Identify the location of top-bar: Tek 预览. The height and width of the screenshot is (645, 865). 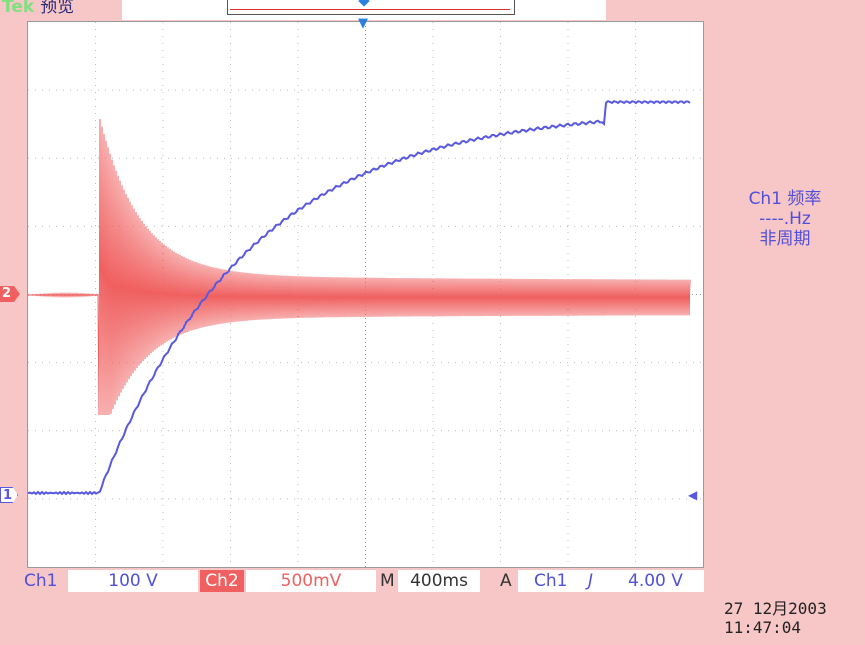
(432, 10).